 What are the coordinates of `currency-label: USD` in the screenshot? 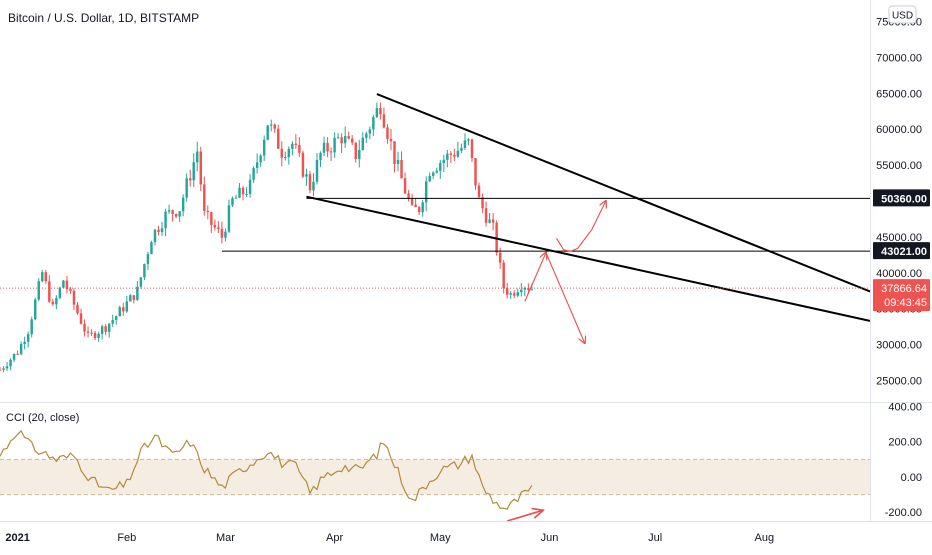 It's located at (902, 16).